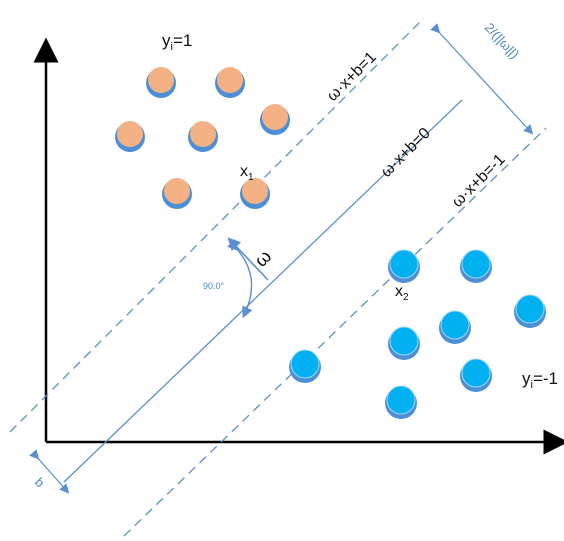 This screenshot has height=541, width=564. What do you see at coordinates (352, 77) in the screenshot?
I see `margin-positive-label: ω·x+b=1` at bounding box center [352, 77].